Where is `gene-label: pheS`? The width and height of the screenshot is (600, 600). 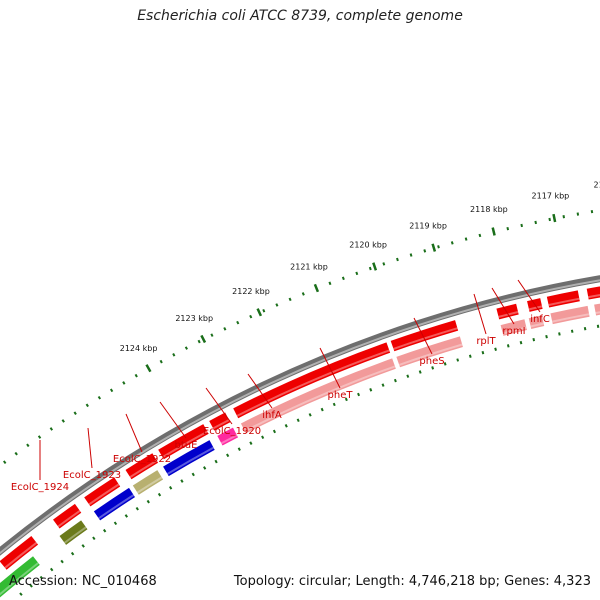 gene-label: pheS is located at coordinates (431, 361).